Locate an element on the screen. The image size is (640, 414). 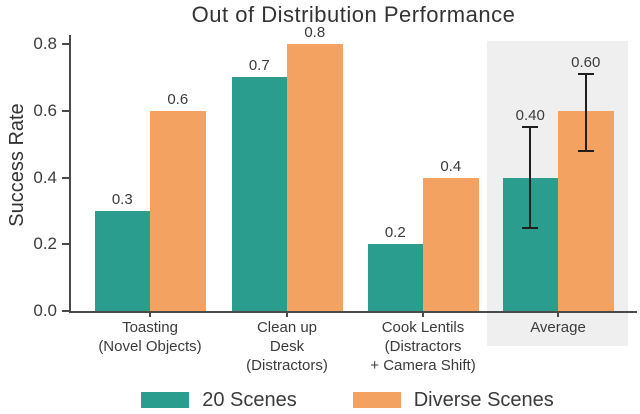
y-tick-label: 0.8 is located at coordinates (45, 43).